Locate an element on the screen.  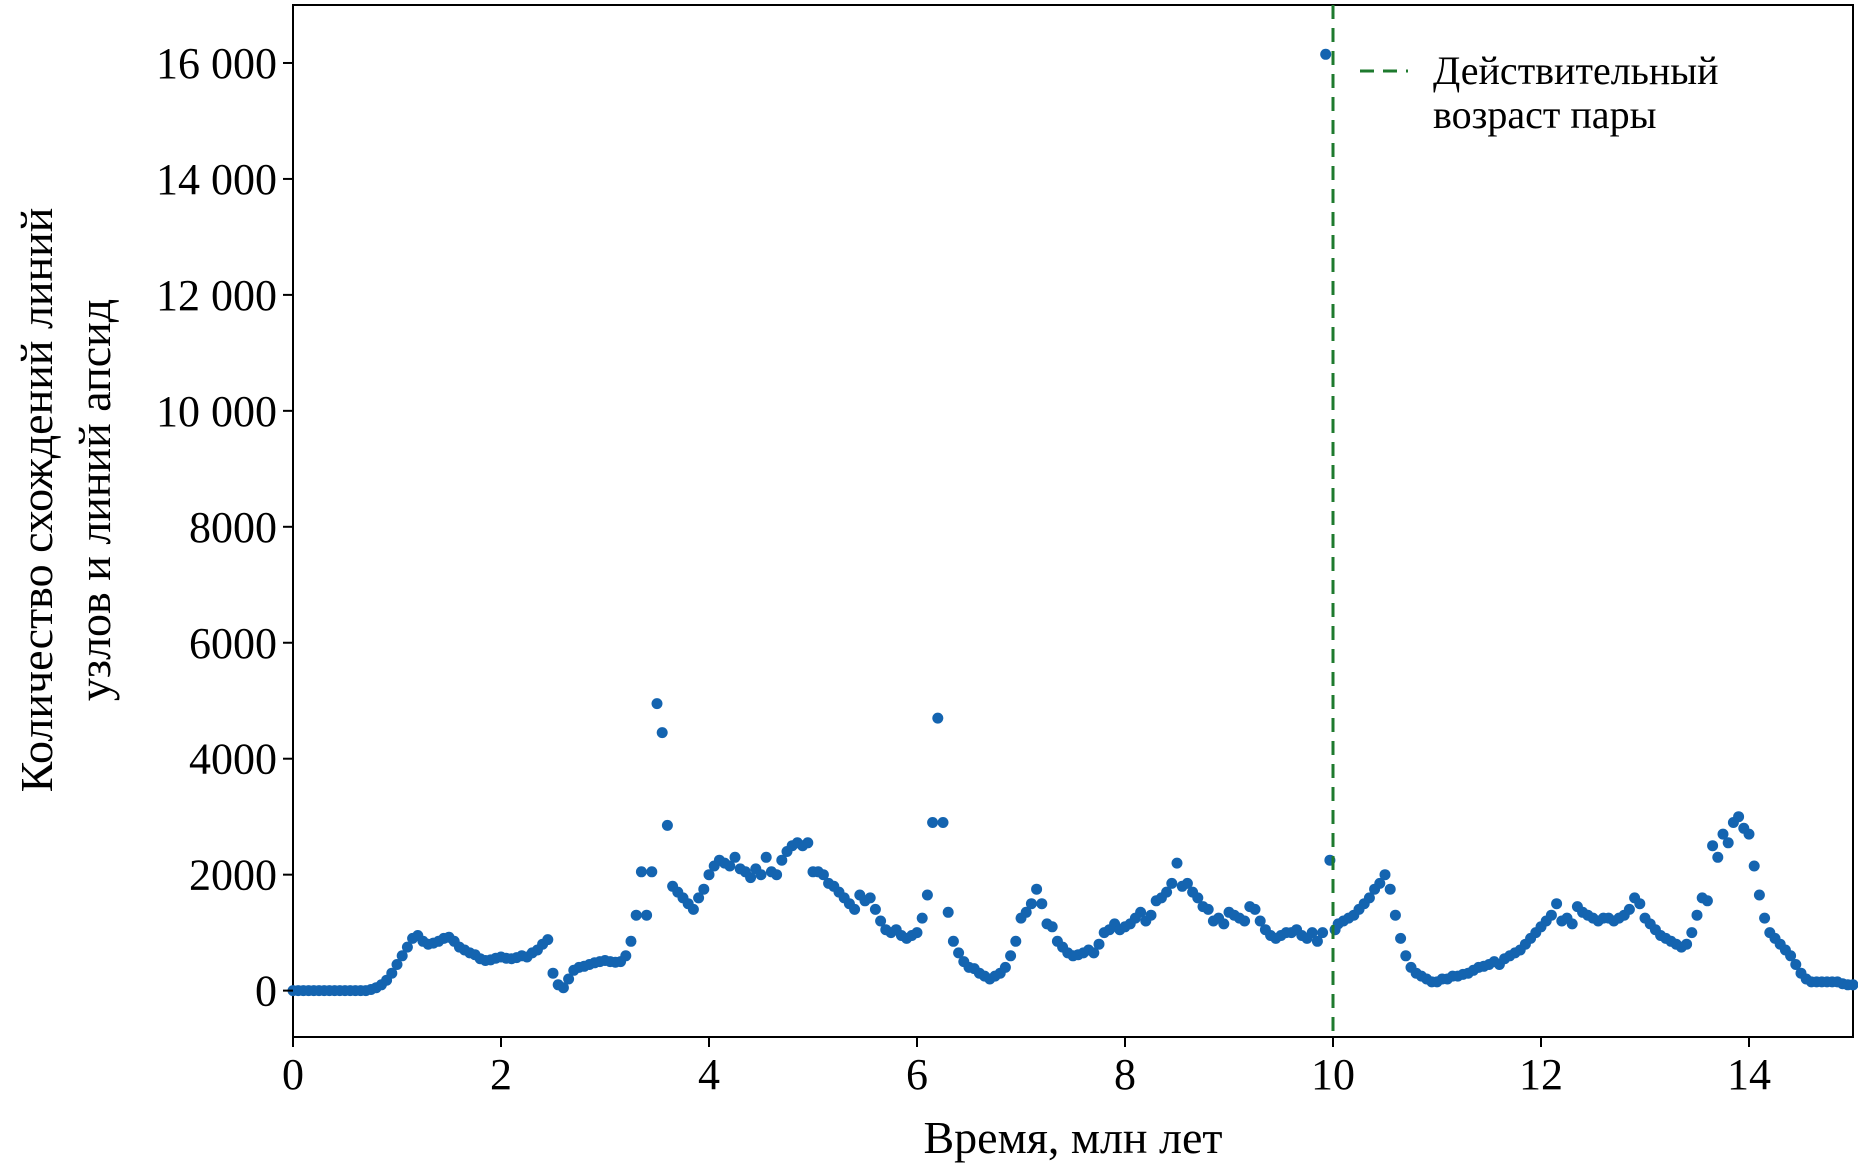
x-tick-label: 2 is located at coordinates (501, 1074).